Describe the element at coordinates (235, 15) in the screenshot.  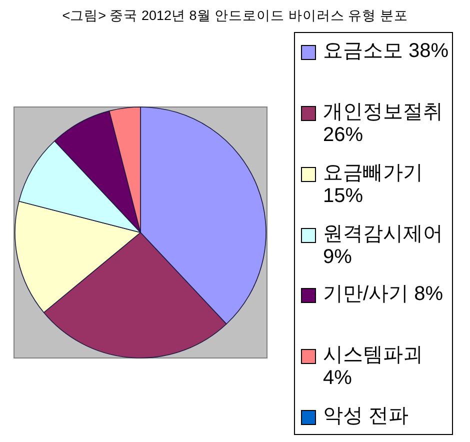
I see `title: <그림> 중국 2012년 8월 안드로이드 바이러스 유형 분포` at that location.